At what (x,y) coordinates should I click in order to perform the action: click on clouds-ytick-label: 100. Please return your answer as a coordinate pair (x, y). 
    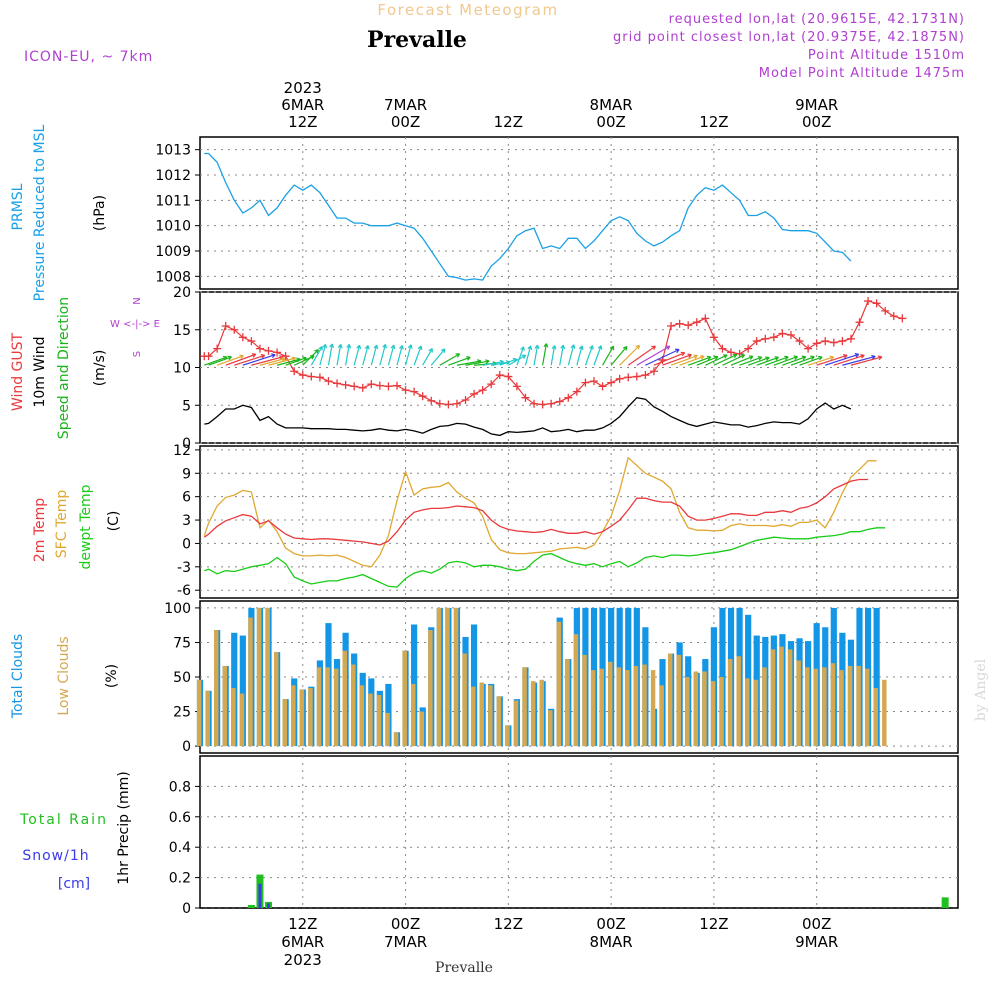
    Looking at the image, I should click on (177, 609).